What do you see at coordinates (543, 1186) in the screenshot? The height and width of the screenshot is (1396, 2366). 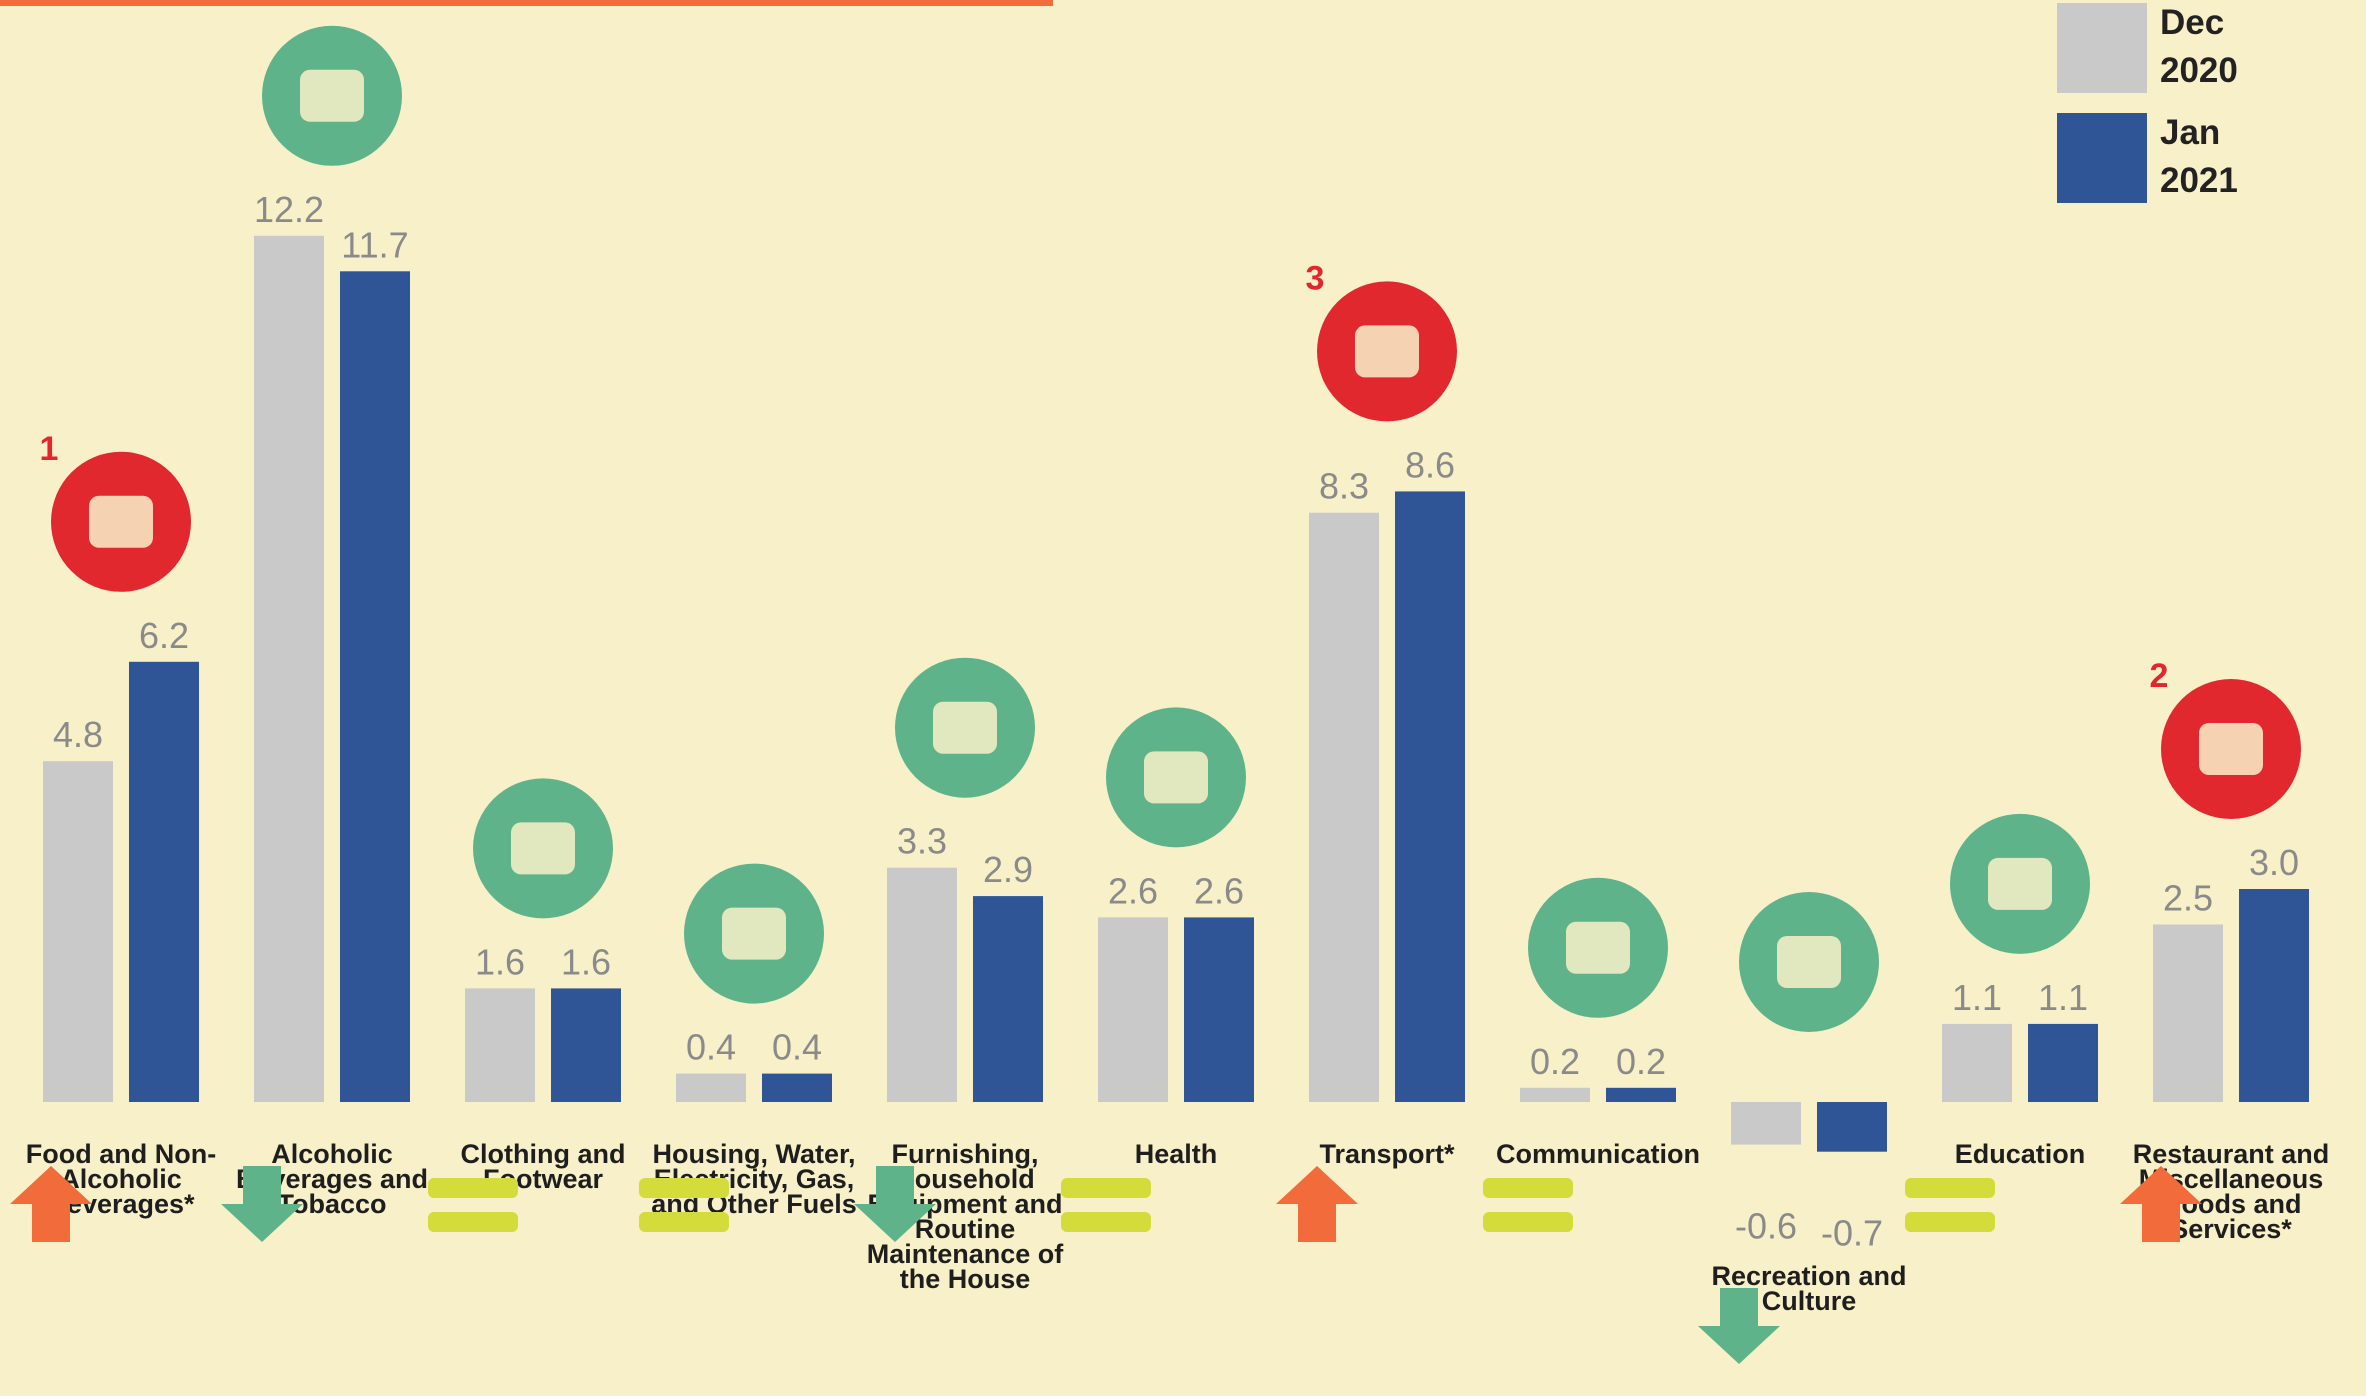 I see `category-block: Clothing and Footwear` at bounding box center [543, 1186].